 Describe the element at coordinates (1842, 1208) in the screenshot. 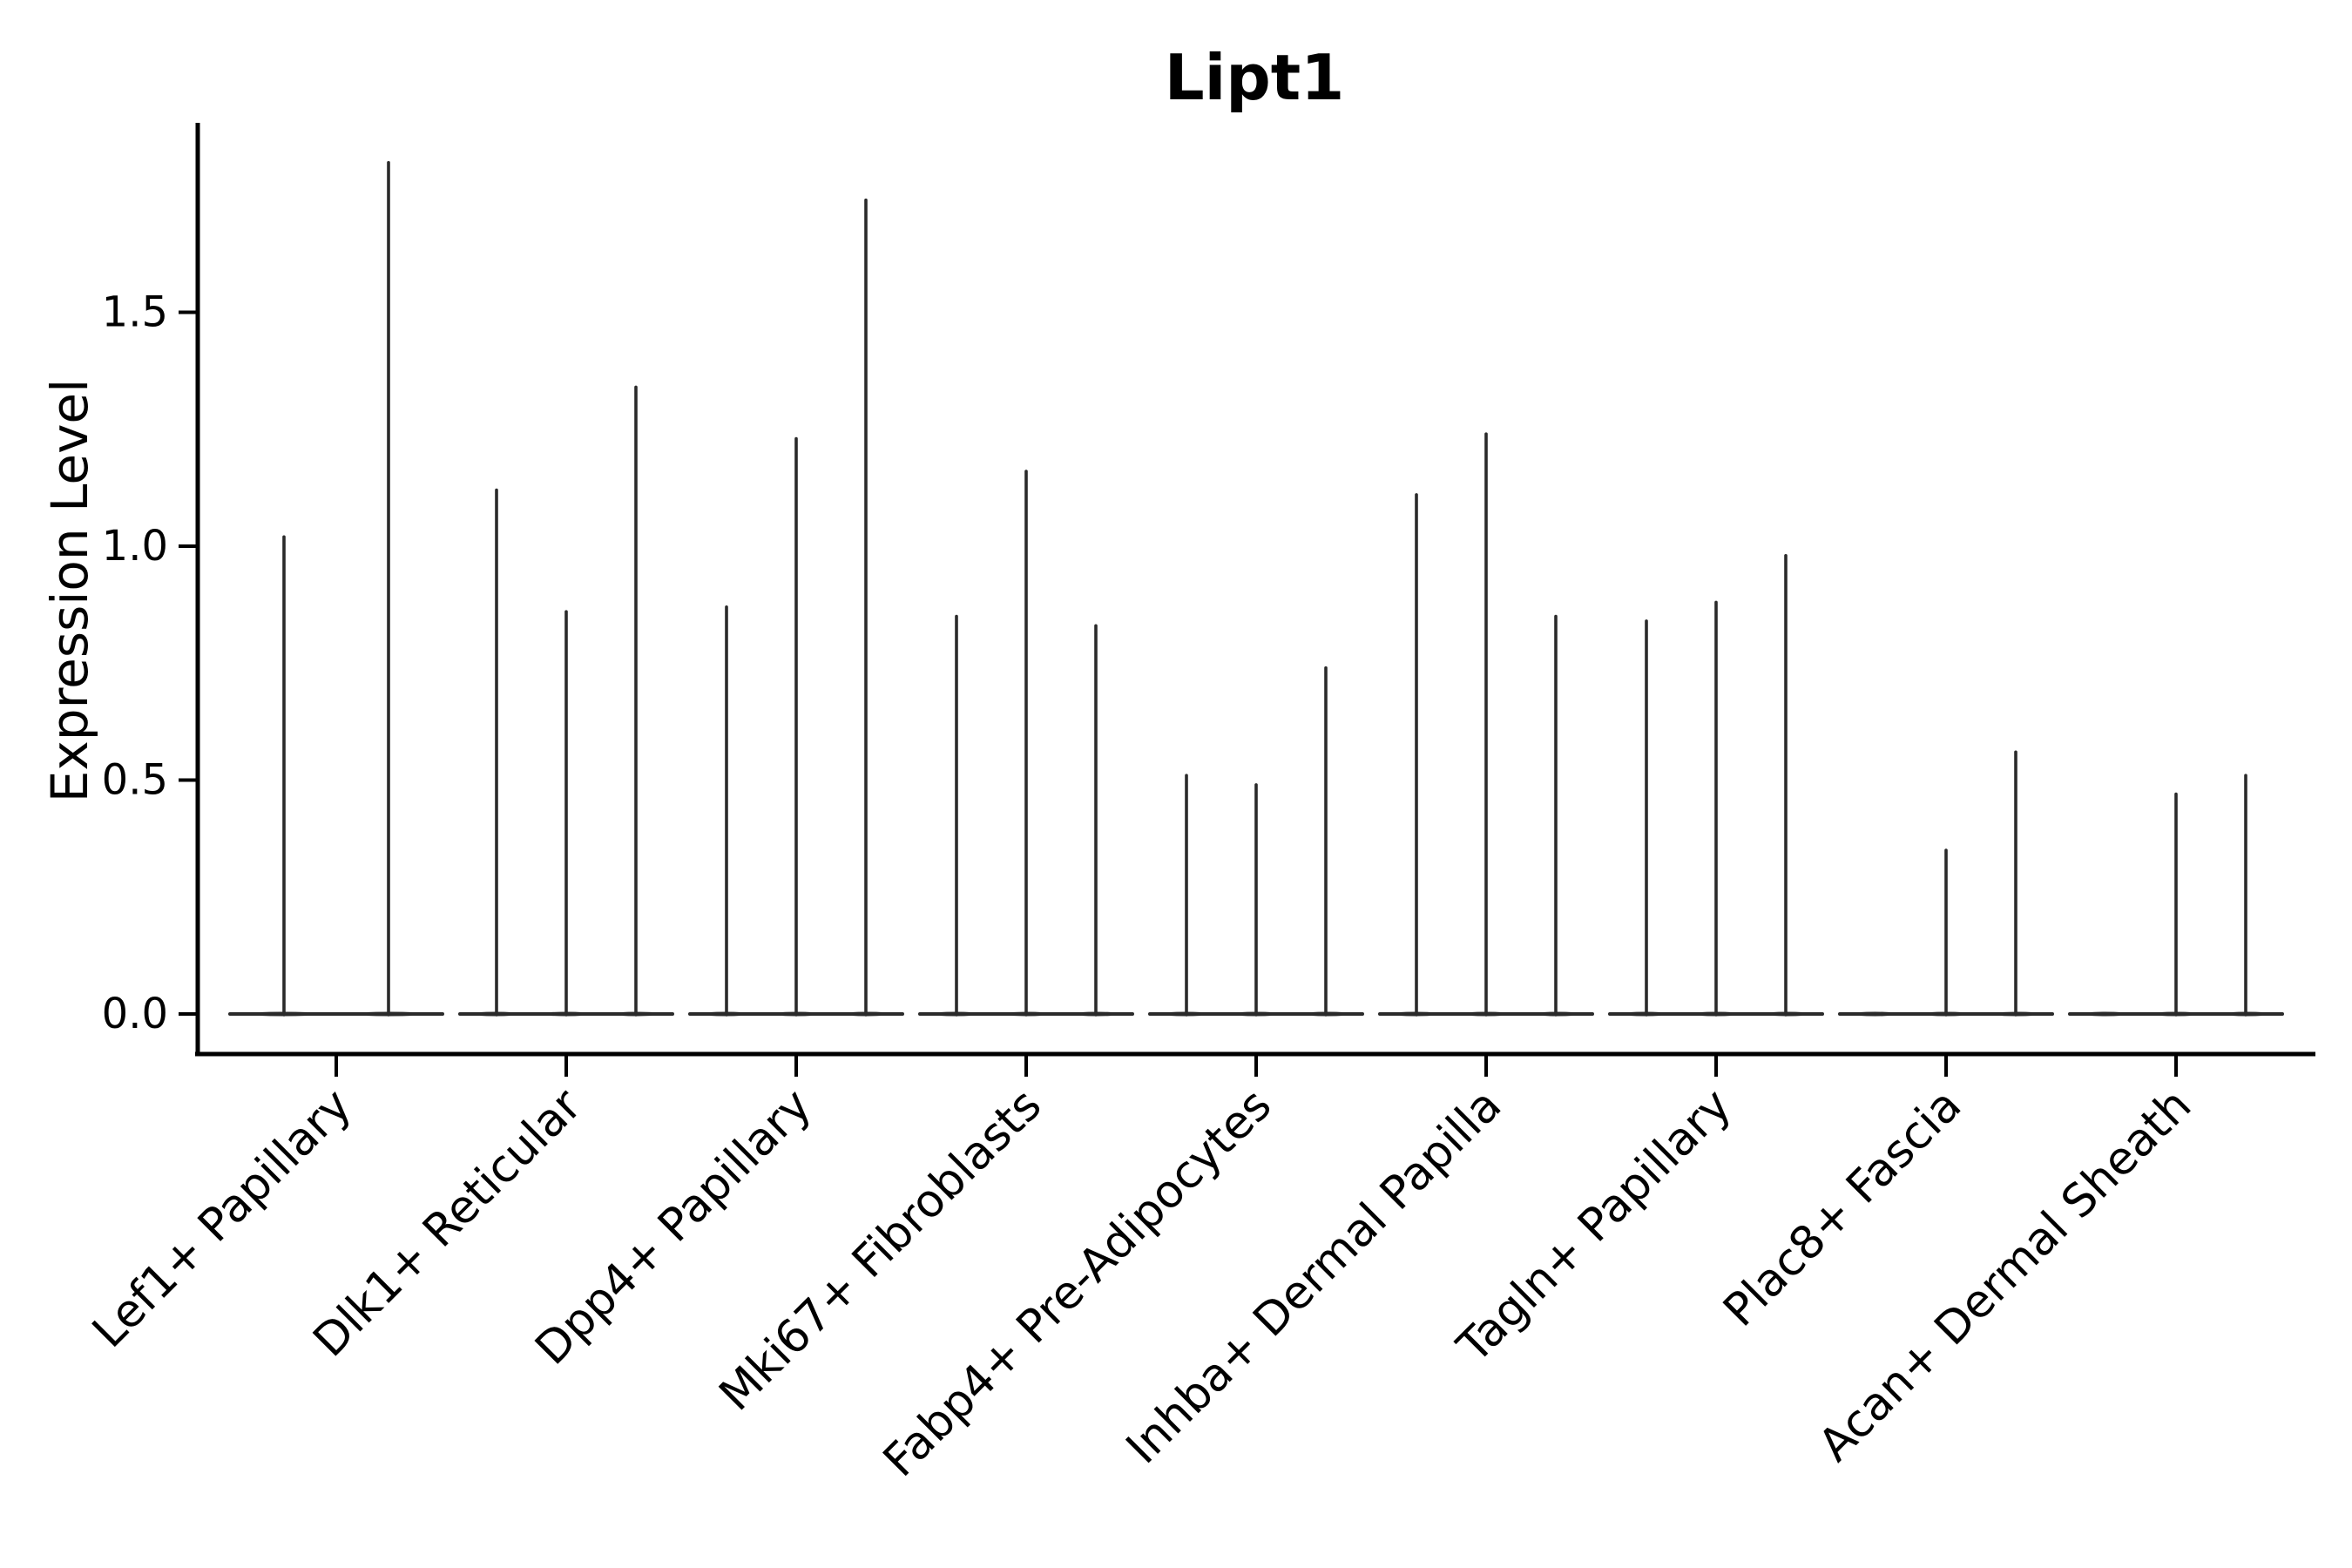

I see `x-tick-label: Plac8+ Fascia` at that location.